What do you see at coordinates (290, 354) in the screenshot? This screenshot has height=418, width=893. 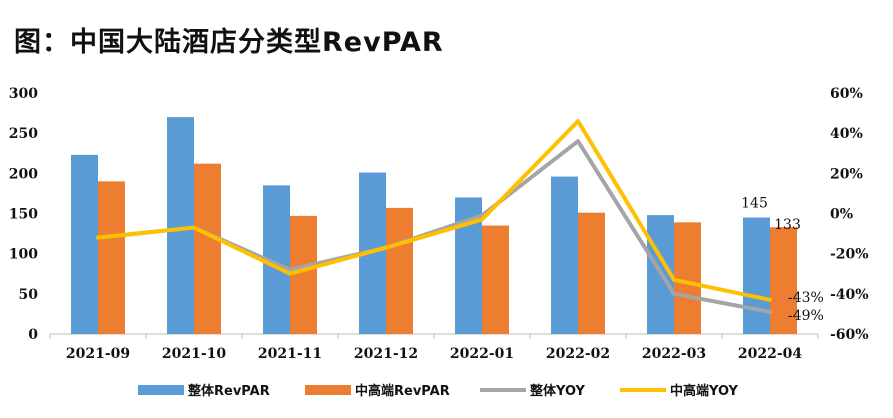 I see `x-tick-label: 2021-11` at bounding box center [290, 354].